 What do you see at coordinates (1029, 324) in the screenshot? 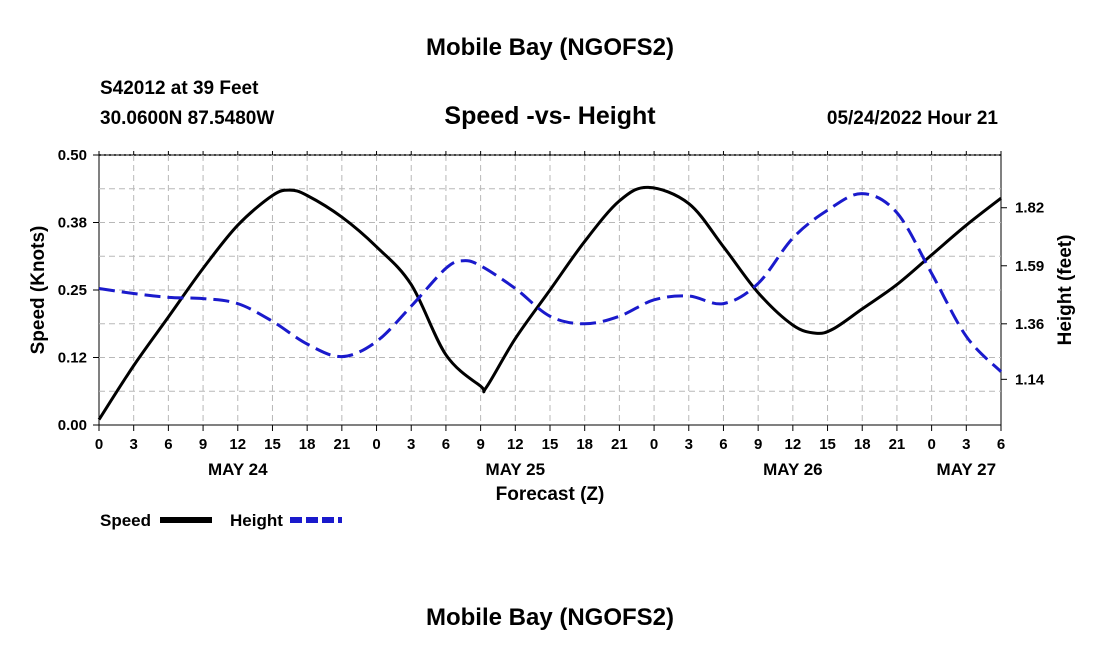
I see `y-tick-label-right: 1.36` at bounding box center [1029, 324].